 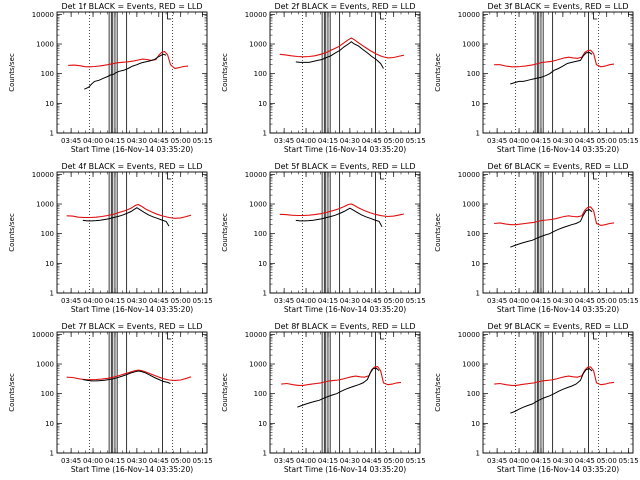 What do you see at coordinates (469, 335) in the screenshot?
I see `y-tick-label: 10000` at bounding box center [469, 335].